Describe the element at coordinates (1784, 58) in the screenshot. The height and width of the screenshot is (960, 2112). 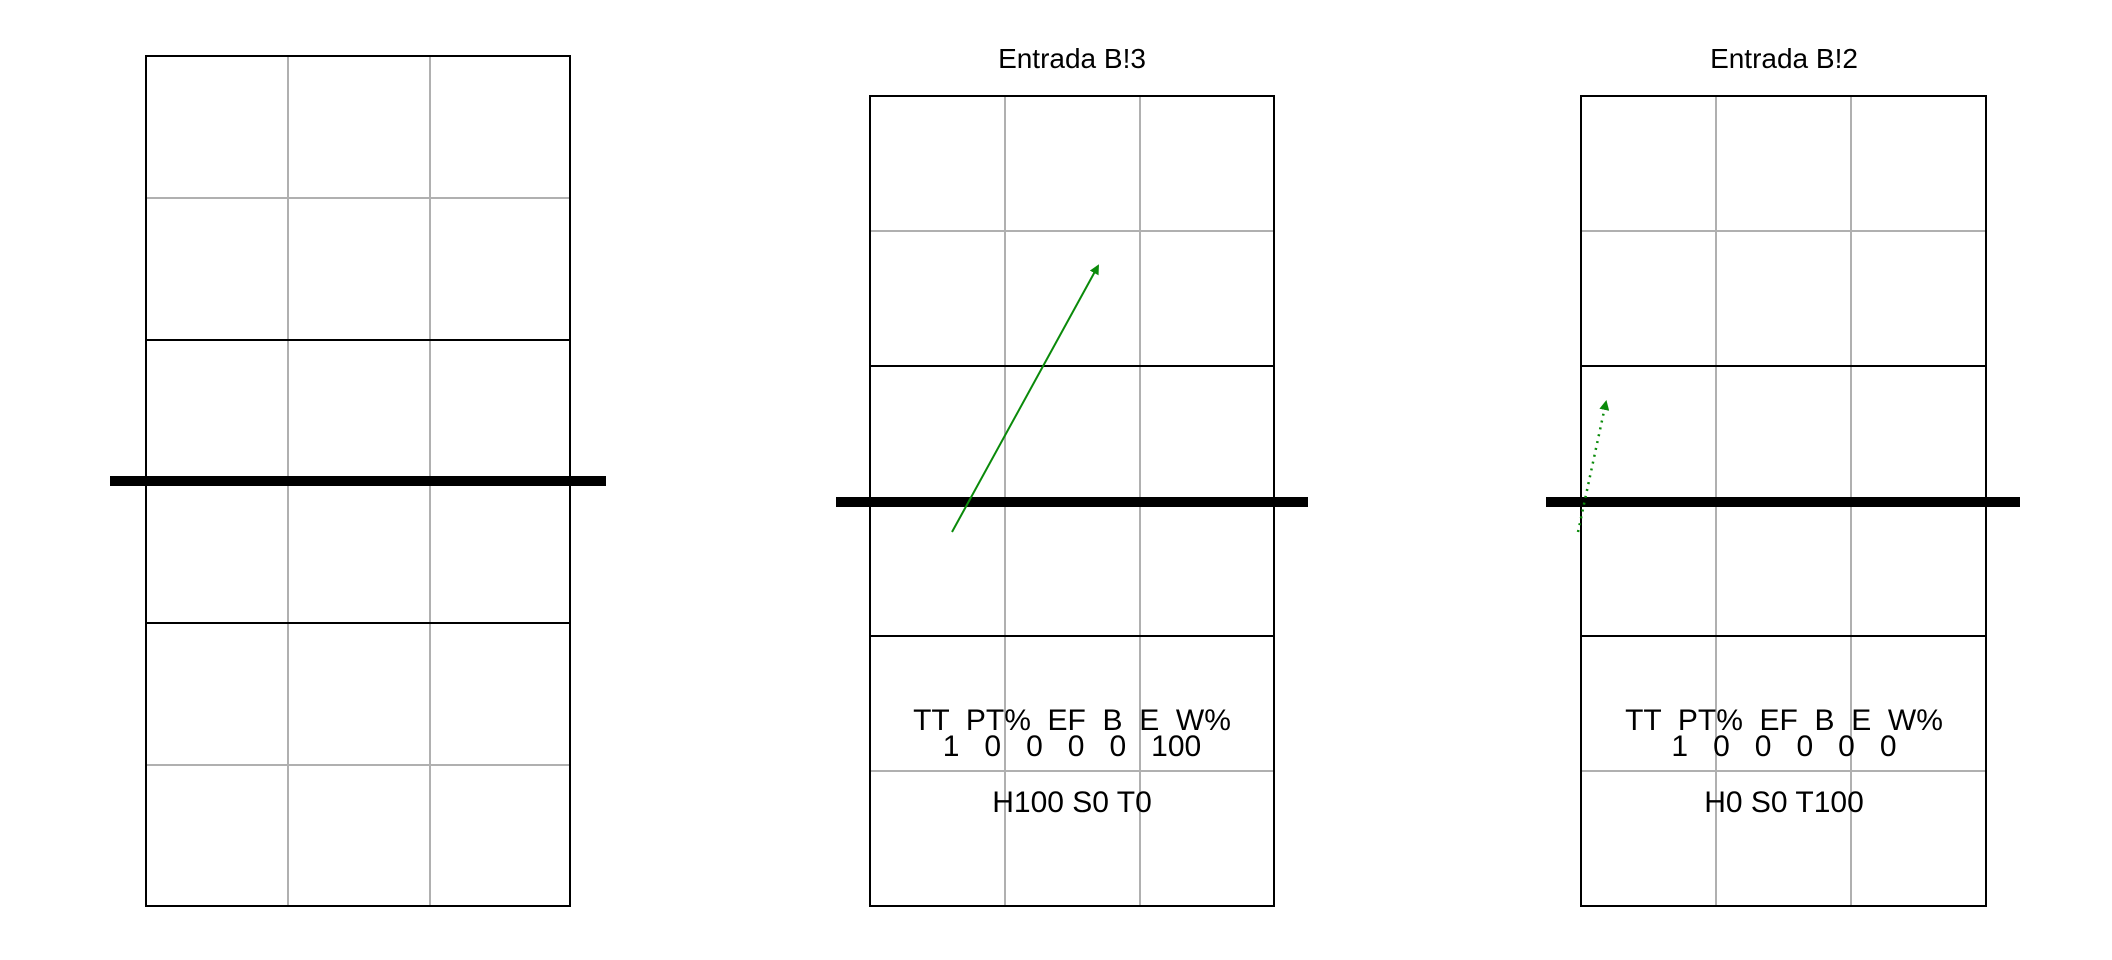
I see `court-title: Entrada B!2` at that location.